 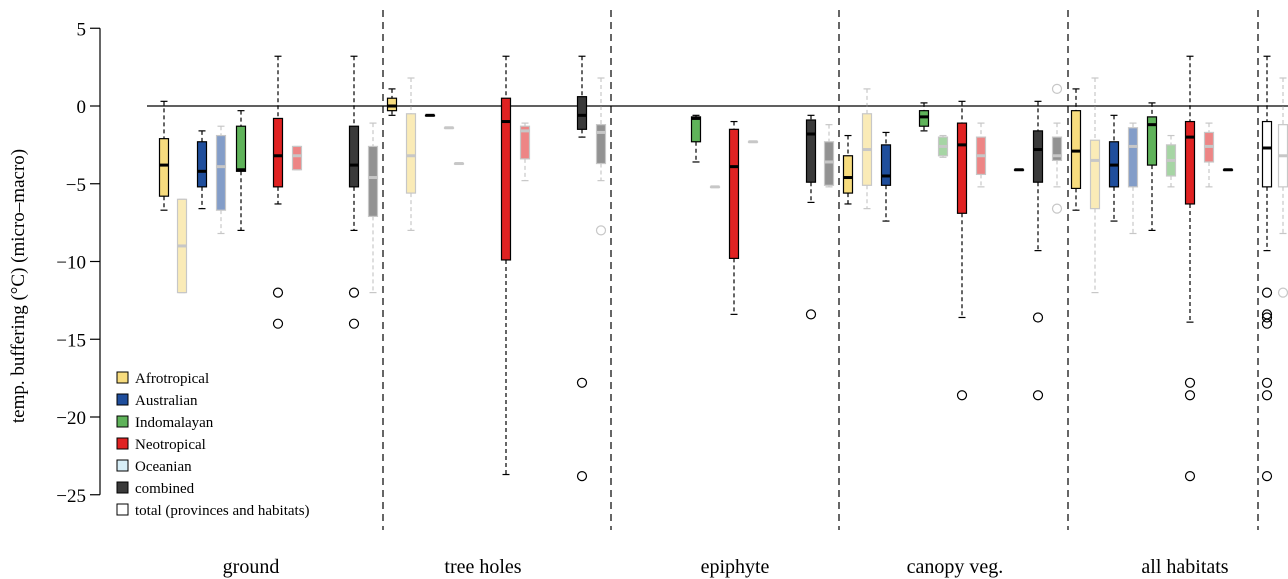 I want to click on legend-item: Afrotropical, so click(x=162, y=379).